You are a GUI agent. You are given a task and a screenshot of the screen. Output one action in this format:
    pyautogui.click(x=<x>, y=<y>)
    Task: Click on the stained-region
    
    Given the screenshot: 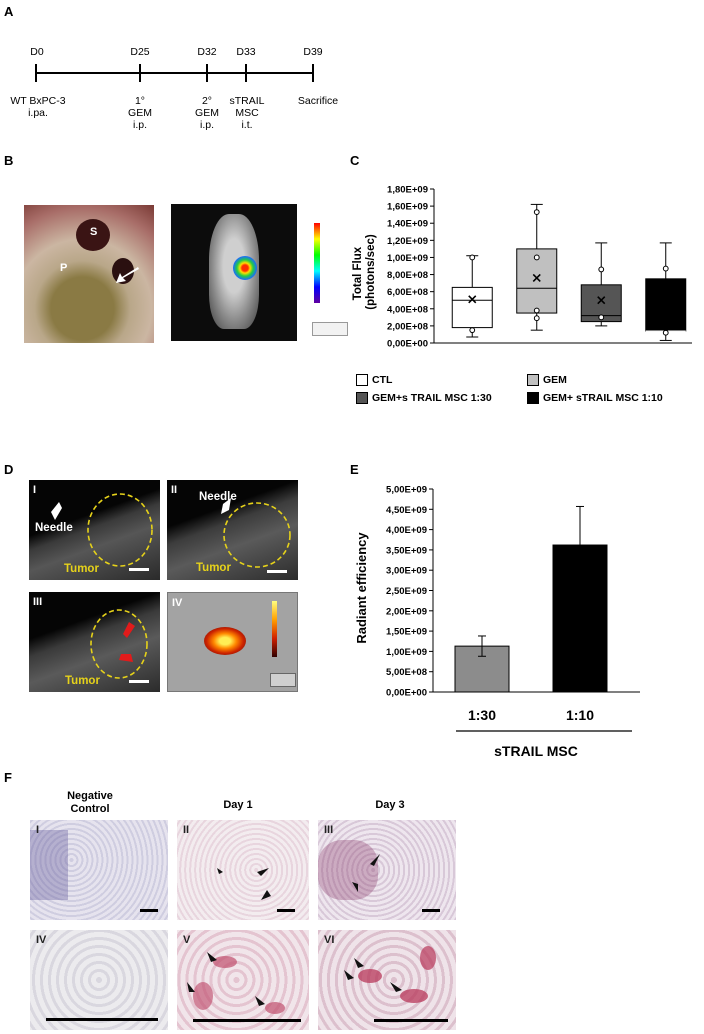 What is the action you would take?
    pyautogui.click(x=348, y=870)
    